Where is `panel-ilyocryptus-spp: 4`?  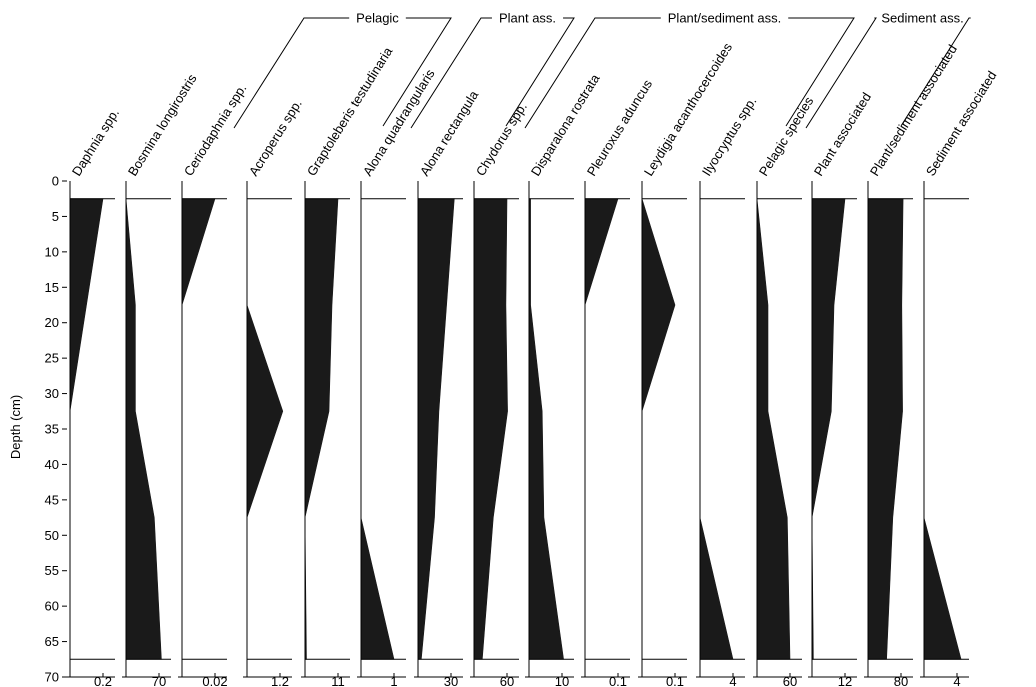 panel-ilyocryptus-spp: 4 is located at coordinates (720, 434).